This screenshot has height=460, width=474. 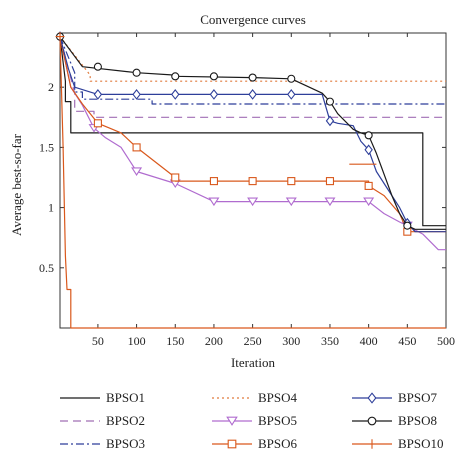 What do you see at coordinates (417, 420) in the screenshot?
I see `legend-label-bpso8: BPSO8` at bounding box center [417, 420].